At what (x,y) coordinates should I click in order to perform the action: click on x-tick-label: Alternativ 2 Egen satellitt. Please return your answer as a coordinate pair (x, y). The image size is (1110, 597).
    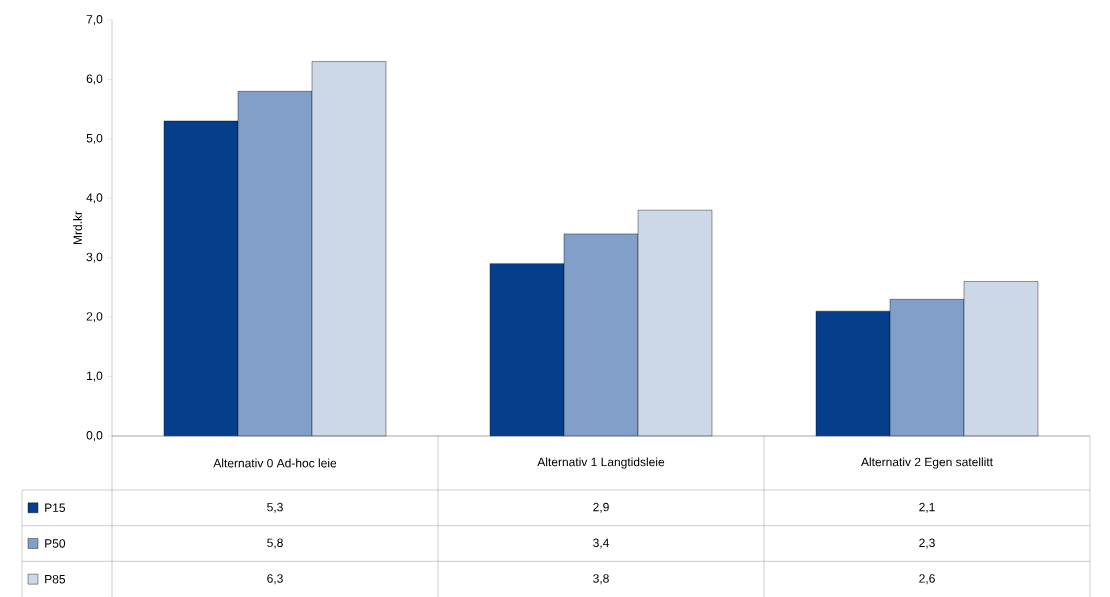
    Looking at the image, I should click on (927, 463).